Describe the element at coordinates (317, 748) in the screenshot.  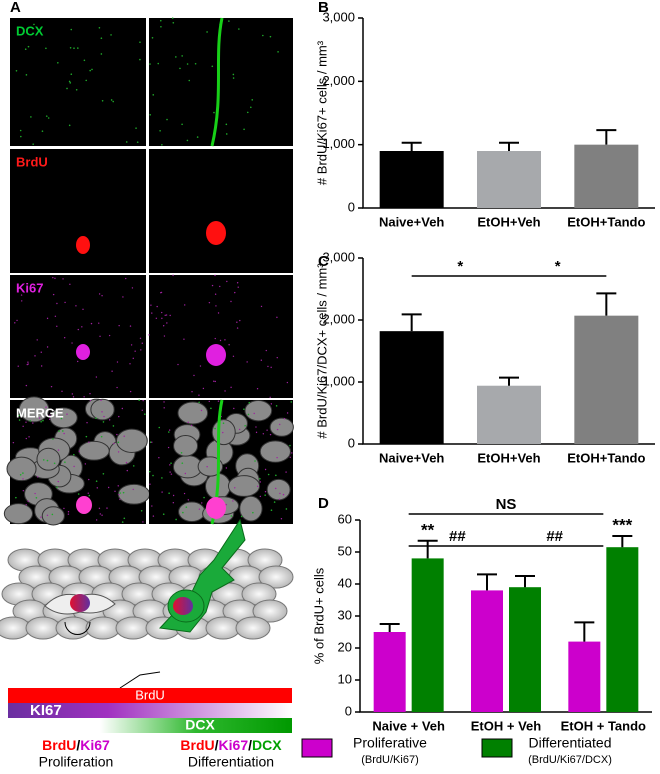
I see `legend-swatch` at that location.